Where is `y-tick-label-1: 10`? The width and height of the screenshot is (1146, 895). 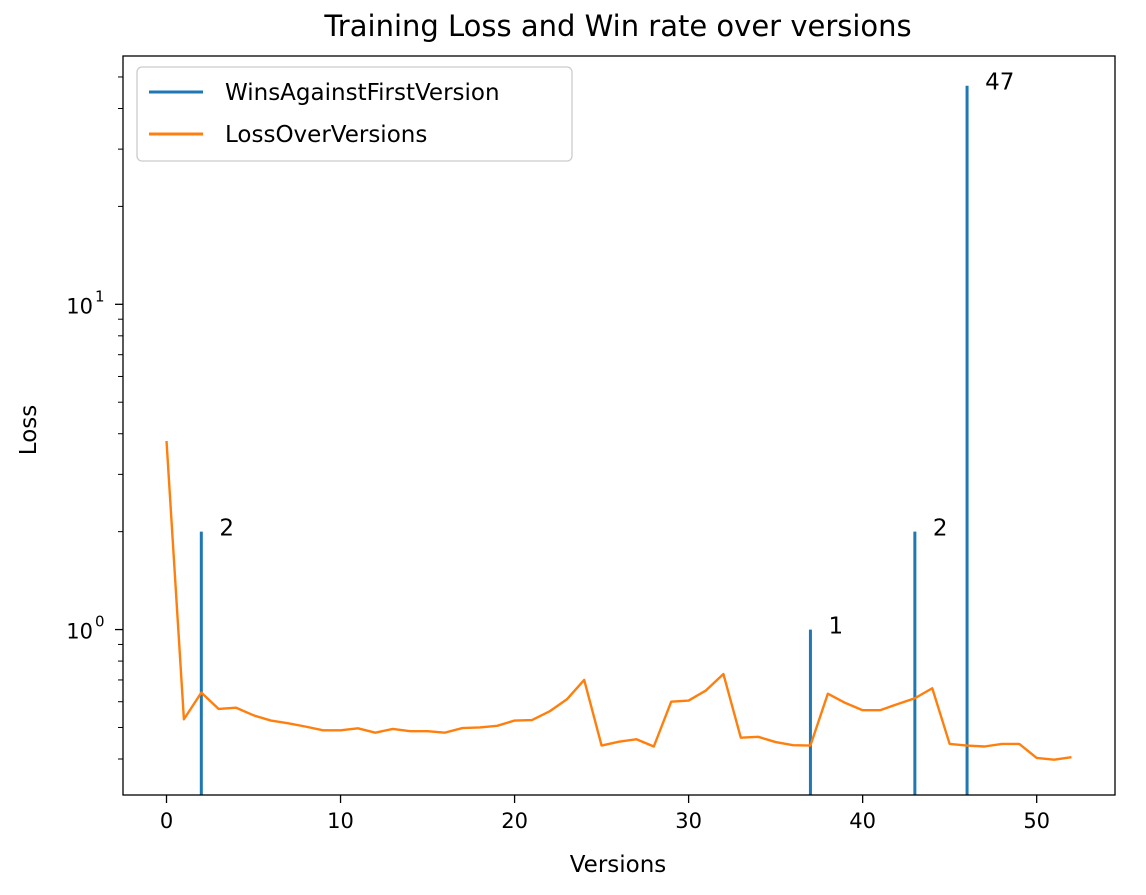 y-tick-label-1: 10 is located at coordinates (79, 306).